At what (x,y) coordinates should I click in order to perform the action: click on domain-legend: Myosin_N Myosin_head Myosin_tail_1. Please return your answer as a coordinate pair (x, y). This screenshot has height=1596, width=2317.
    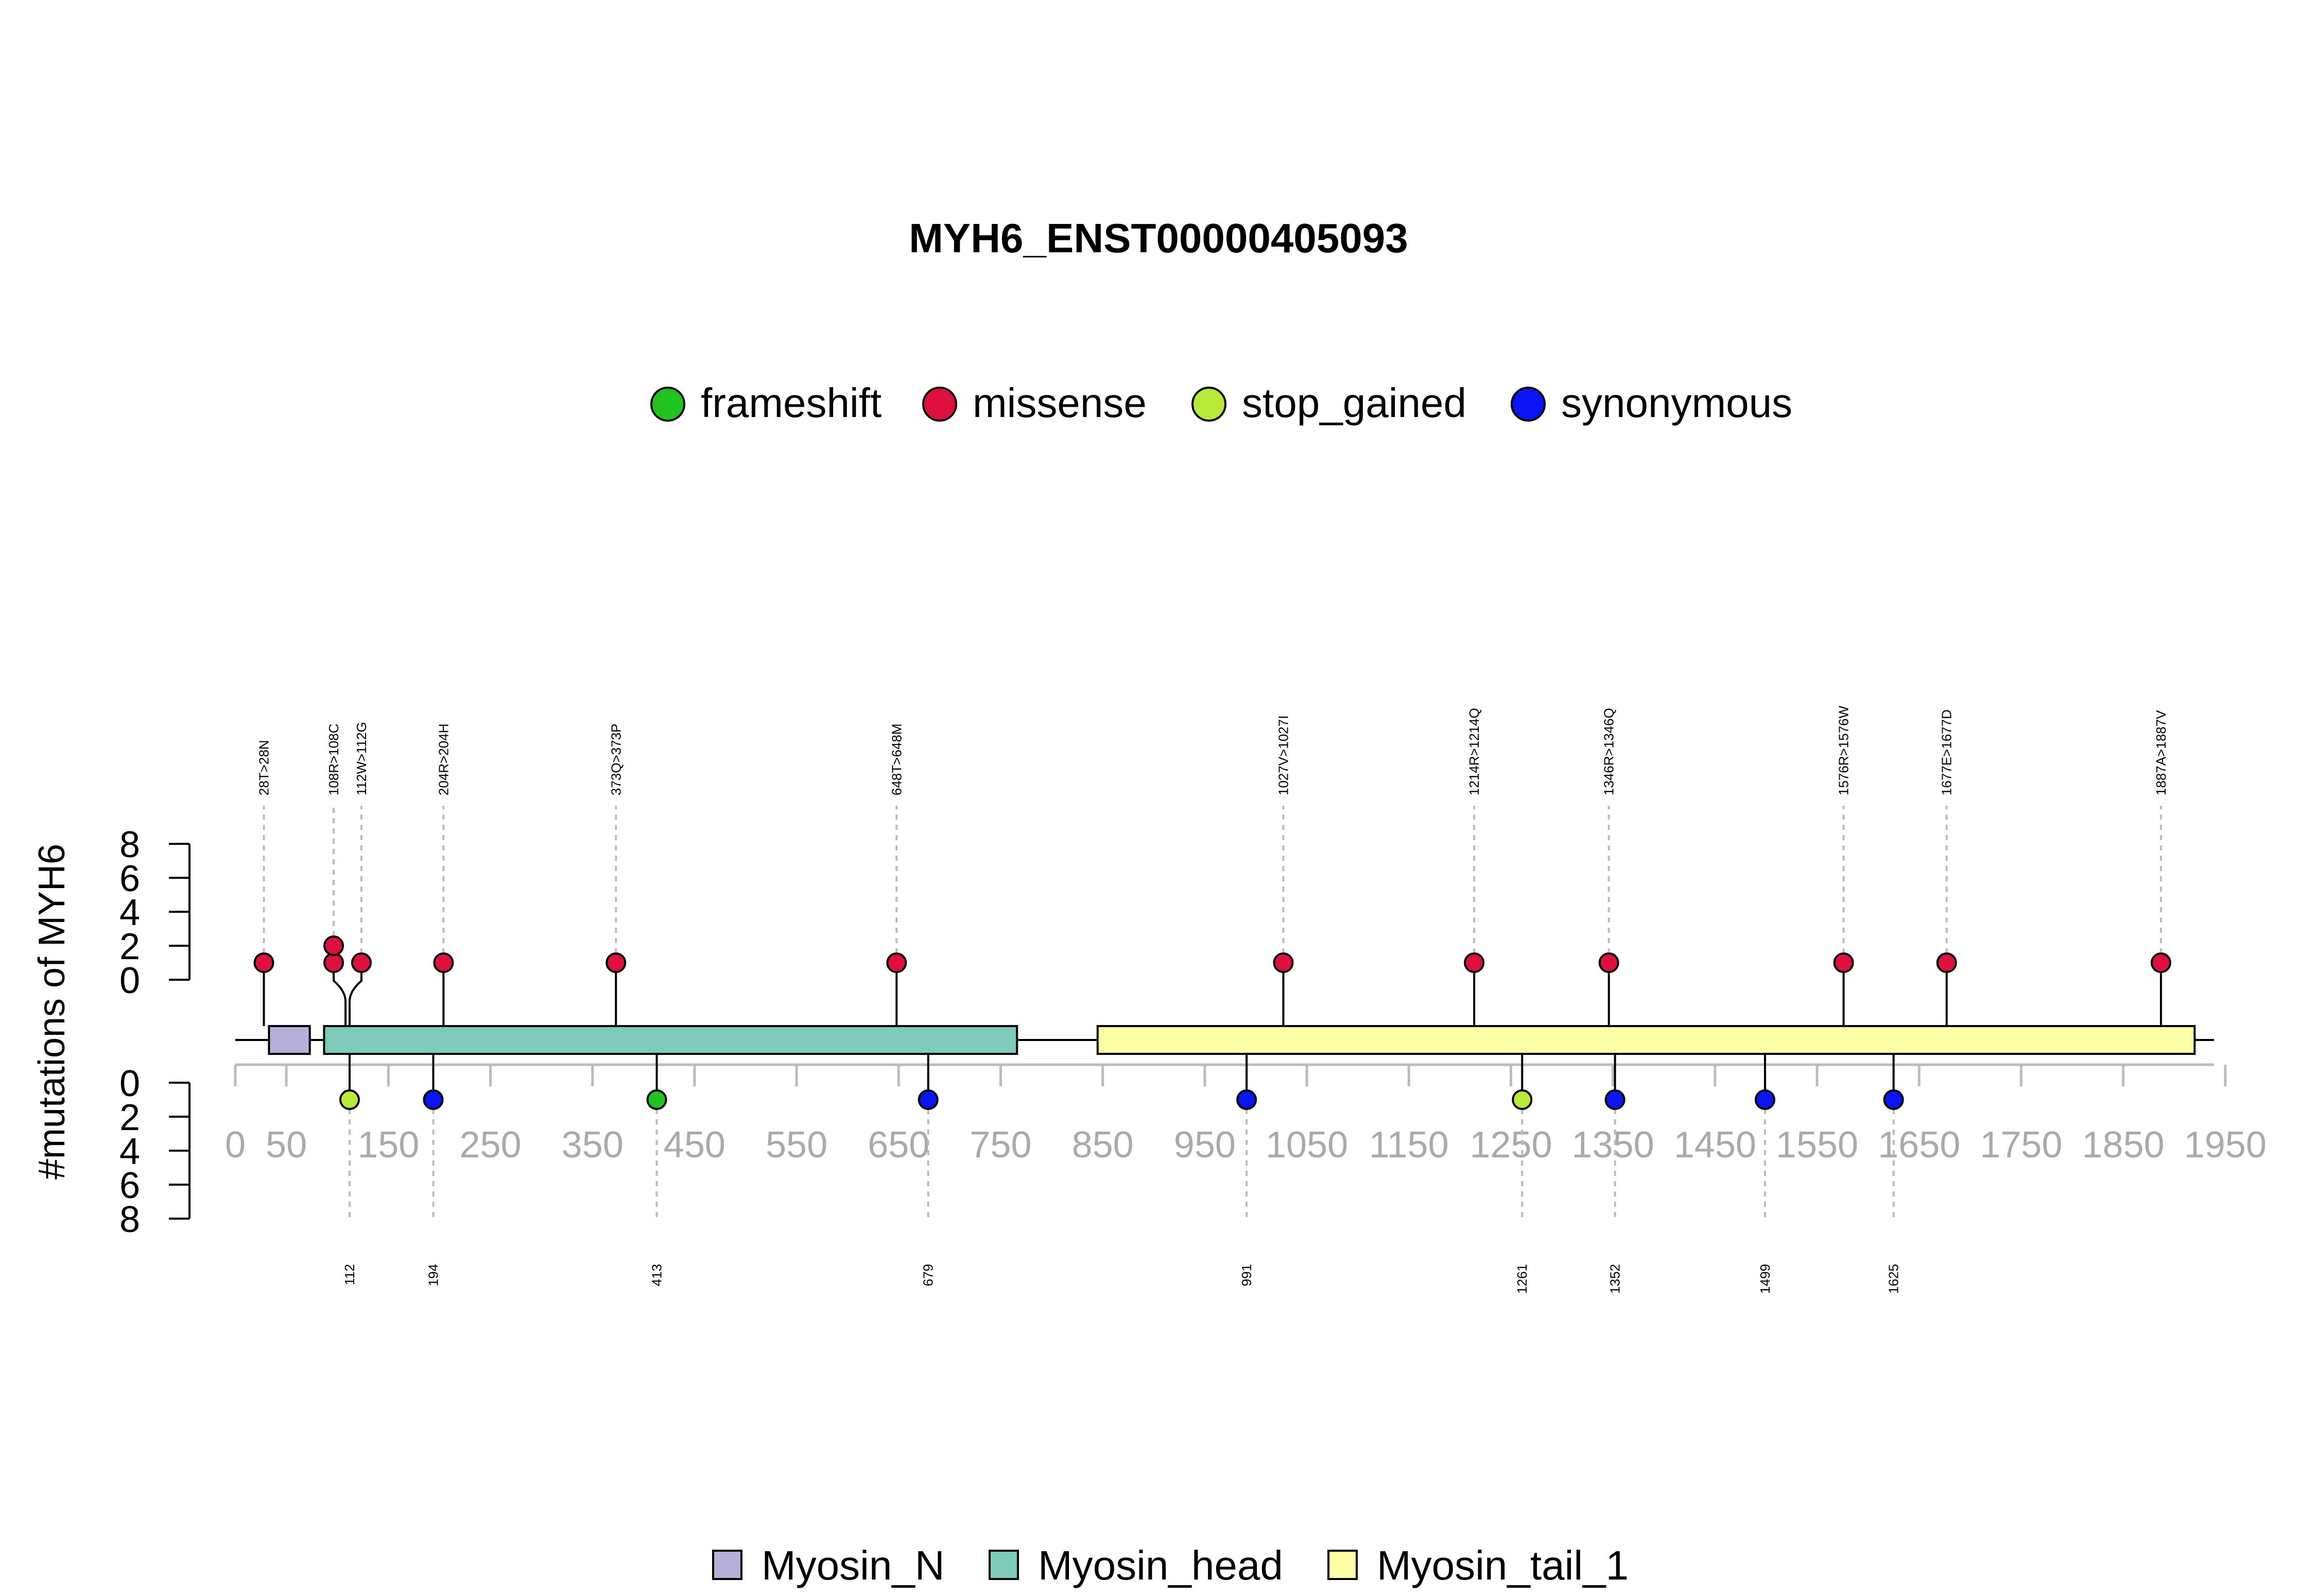
    Looking at the image, I should click on (1170, 1565).